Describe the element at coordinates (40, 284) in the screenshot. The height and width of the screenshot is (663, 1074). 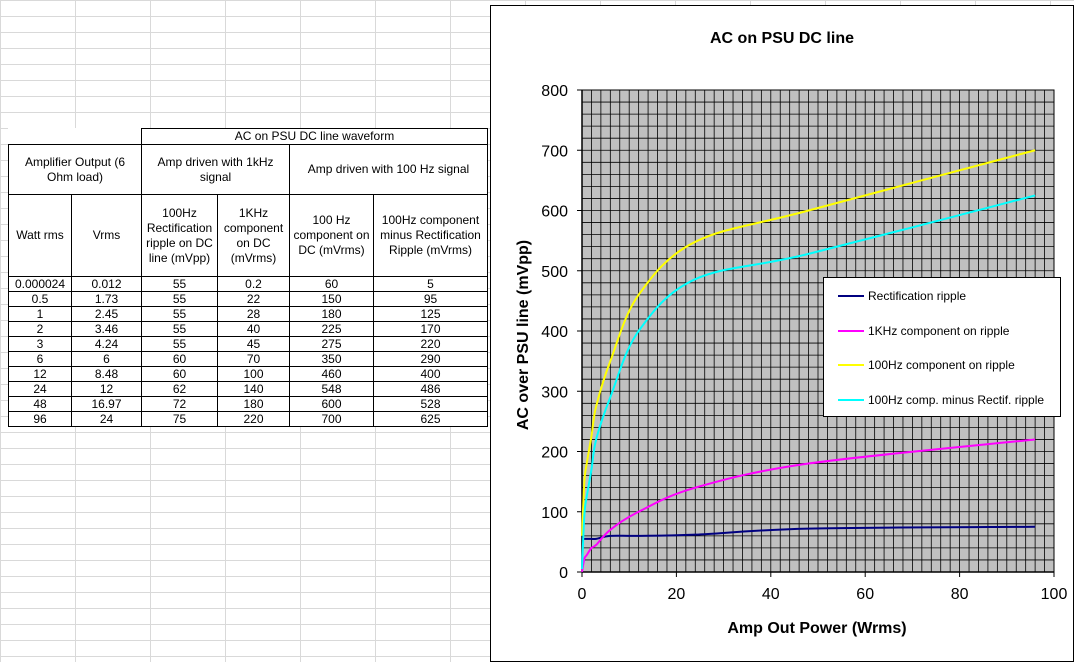
I see `table-cell: 0.000024` at that location.